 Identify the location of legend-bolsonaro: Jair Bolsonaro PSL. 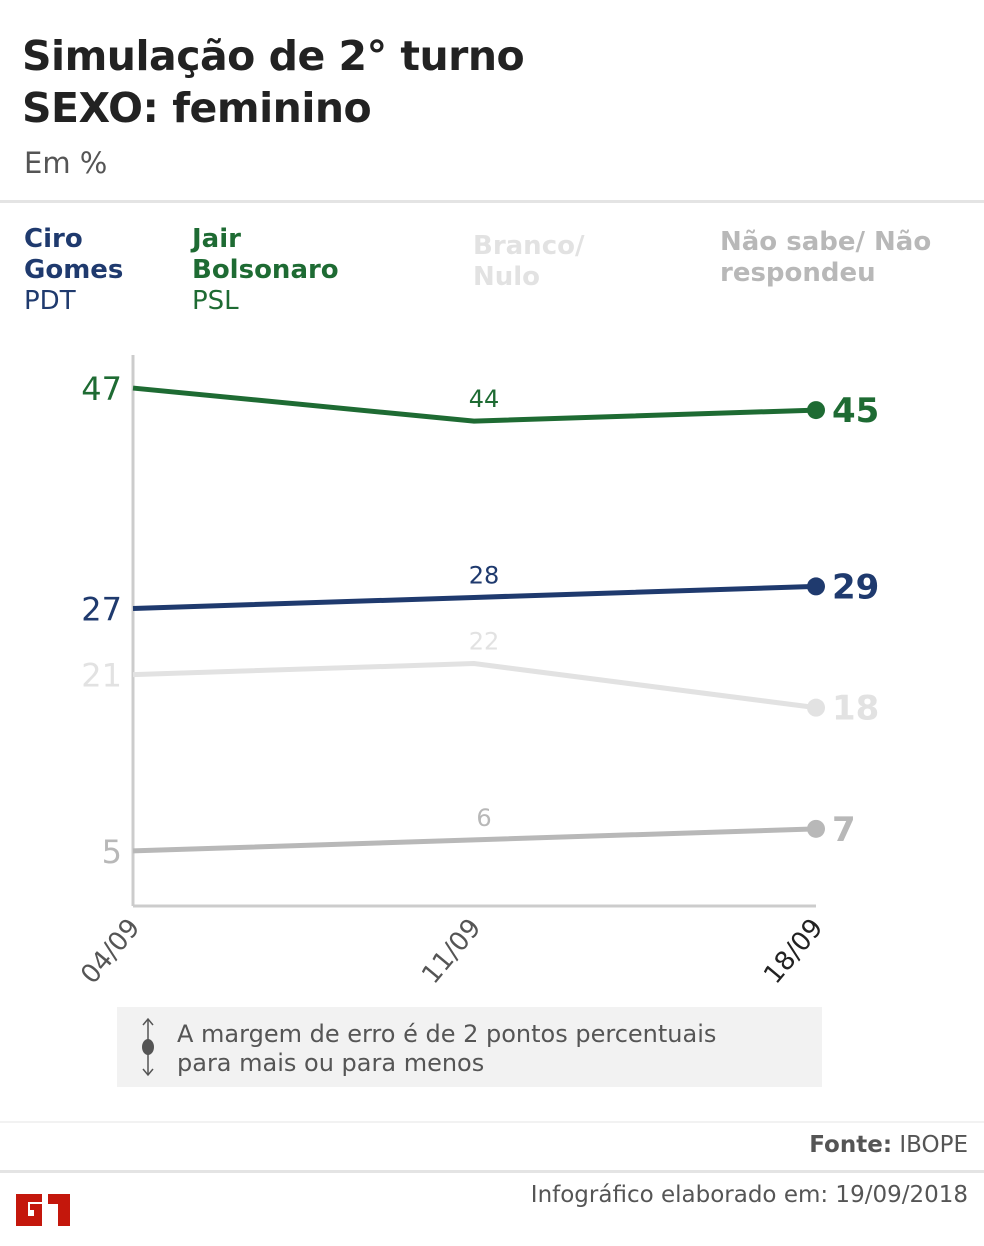
(272, 270).